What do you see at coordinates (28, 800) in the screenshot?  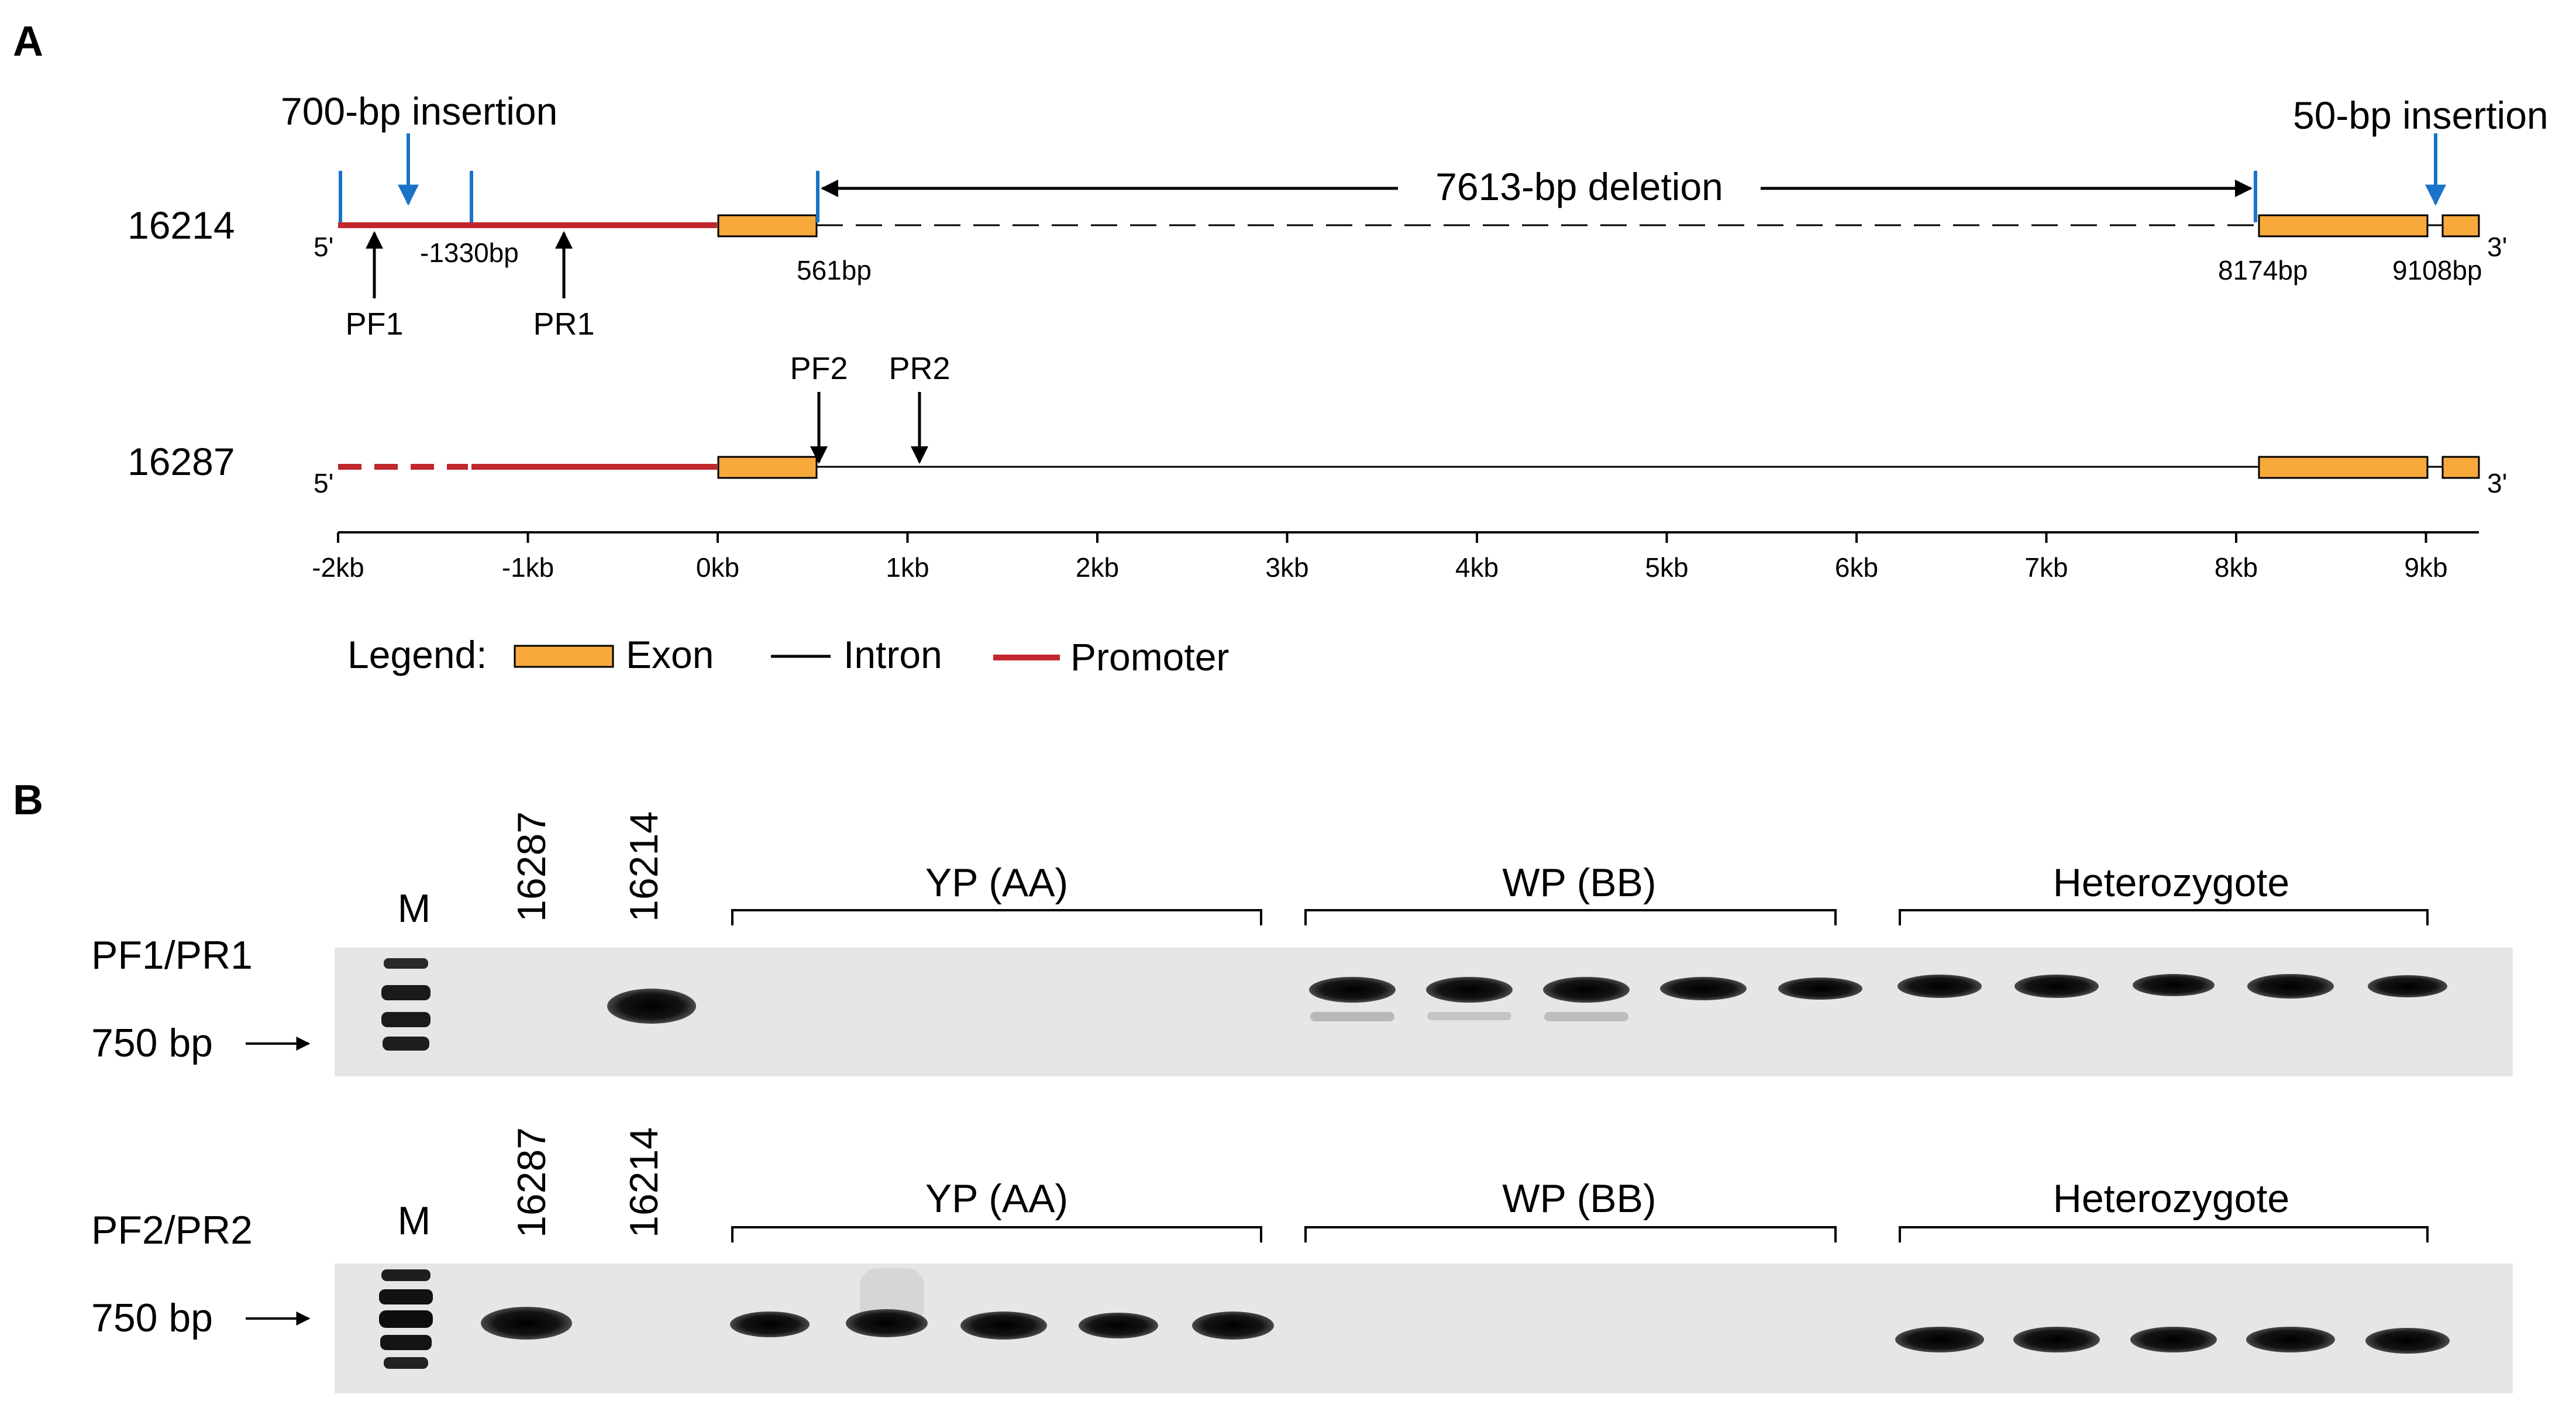 I see `panel-b-label: B` at bounding box center [28, 800].